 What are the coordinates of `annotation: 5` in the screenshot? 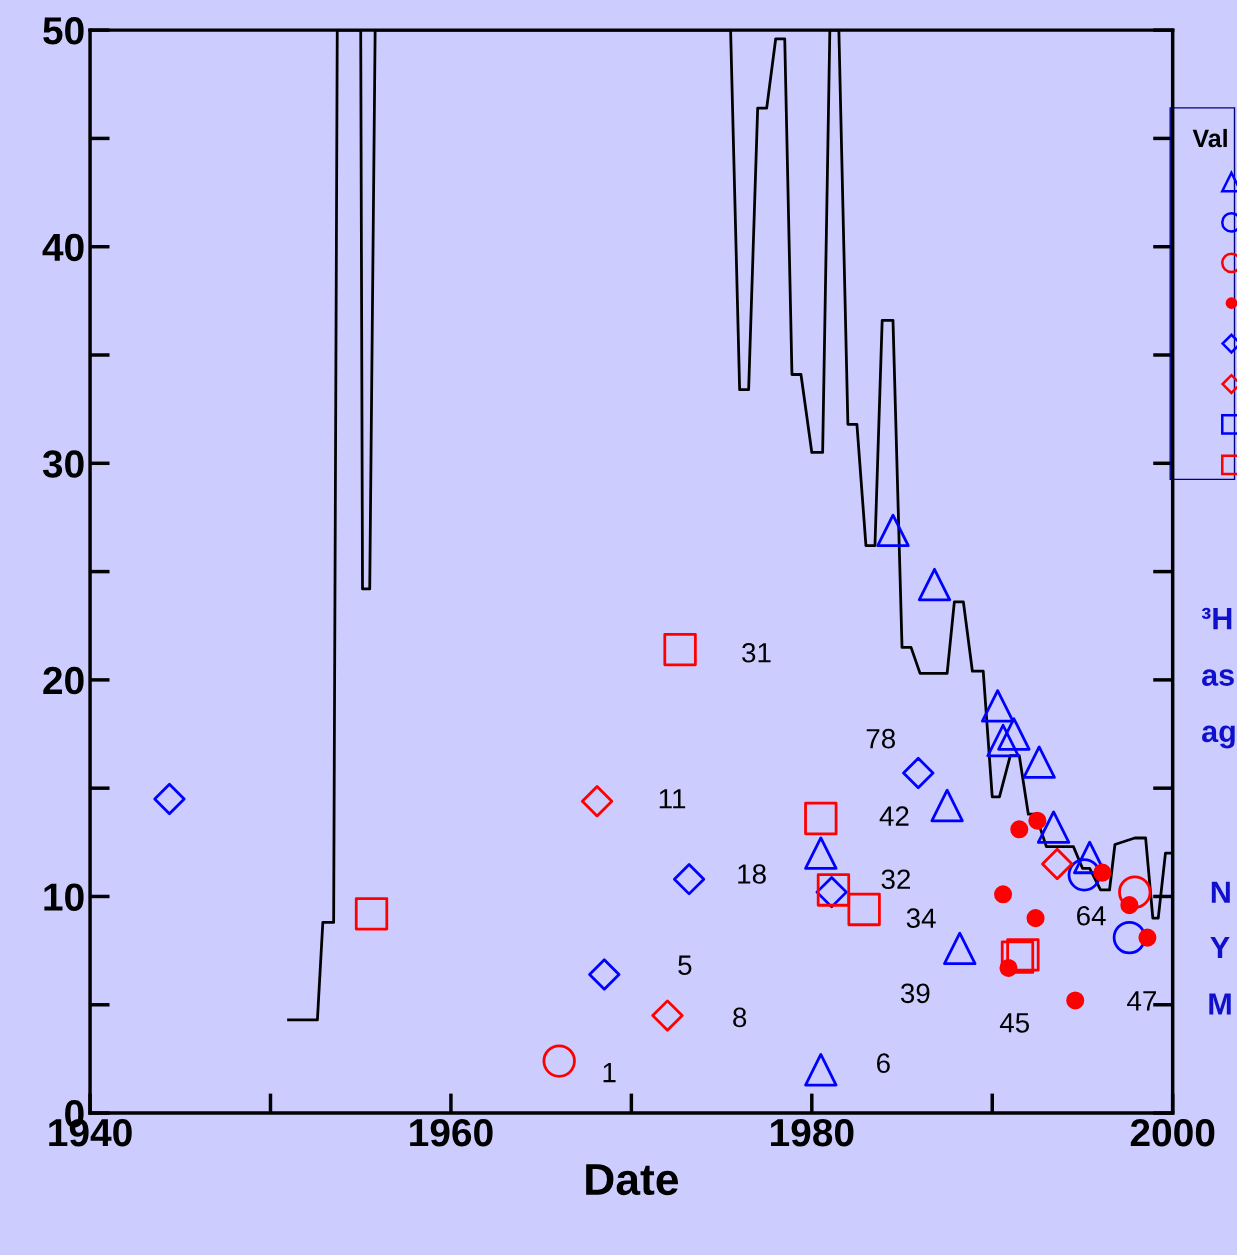 It's located at (685, 965).